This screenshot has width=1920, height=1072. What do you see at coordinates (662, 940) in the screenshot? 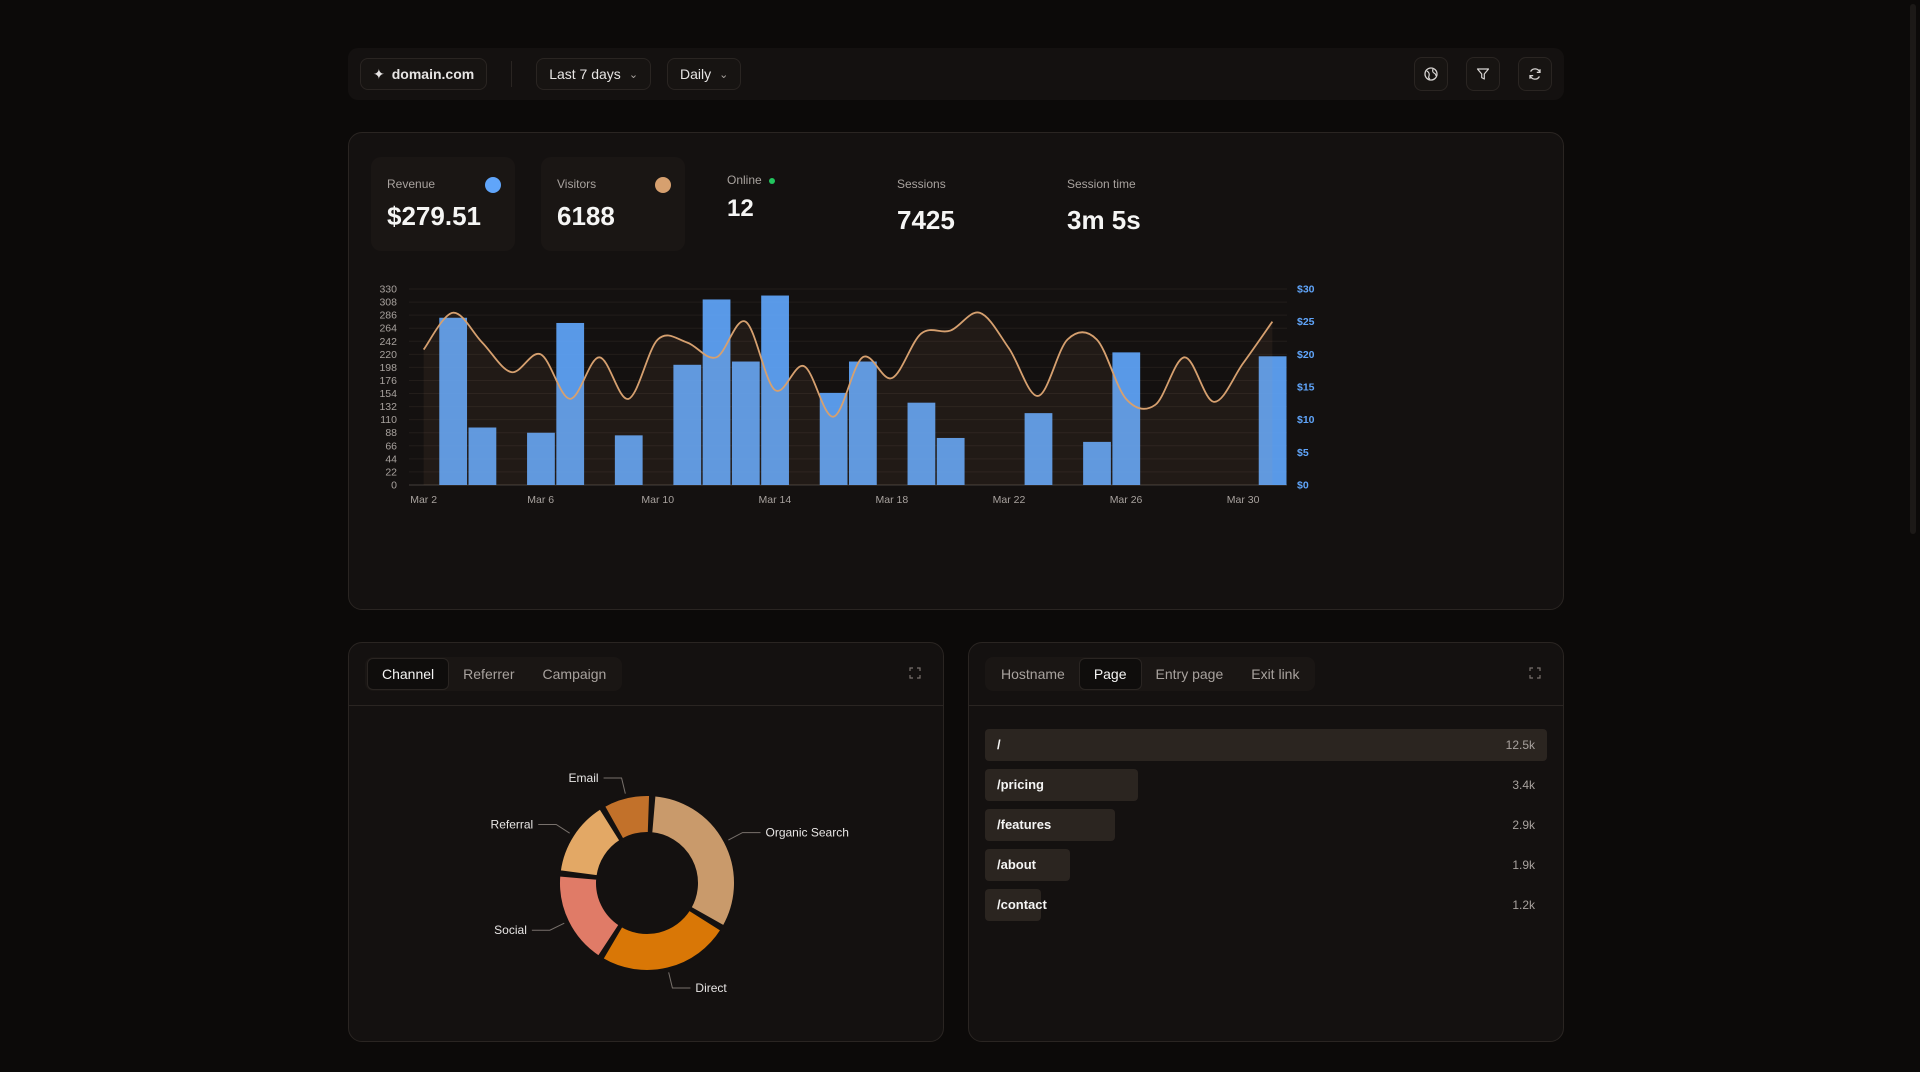
I see `channel-slice-direct` at bounding box center [662, 940].